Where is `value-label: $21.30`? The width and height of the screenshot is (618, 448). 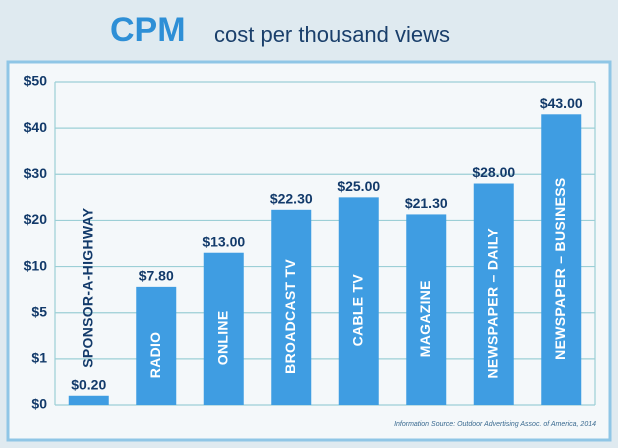 value-label: $21.30 is located at coordinates (426, 203).